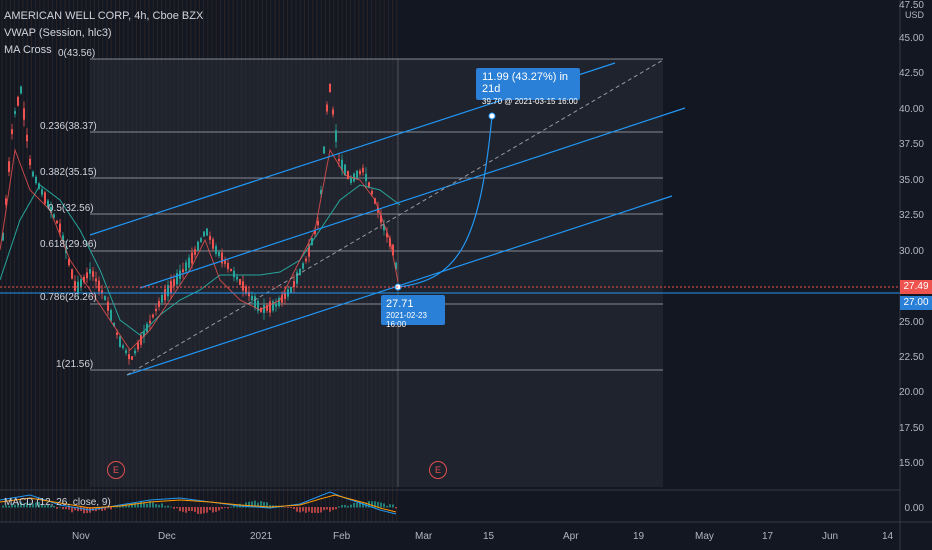 The width and height of the screenshot is (932, 550). What do you see at coordinates (438, 470) in the screenshot?
I see `earnings-marker-mar: E` at bounding box center [438, 470].